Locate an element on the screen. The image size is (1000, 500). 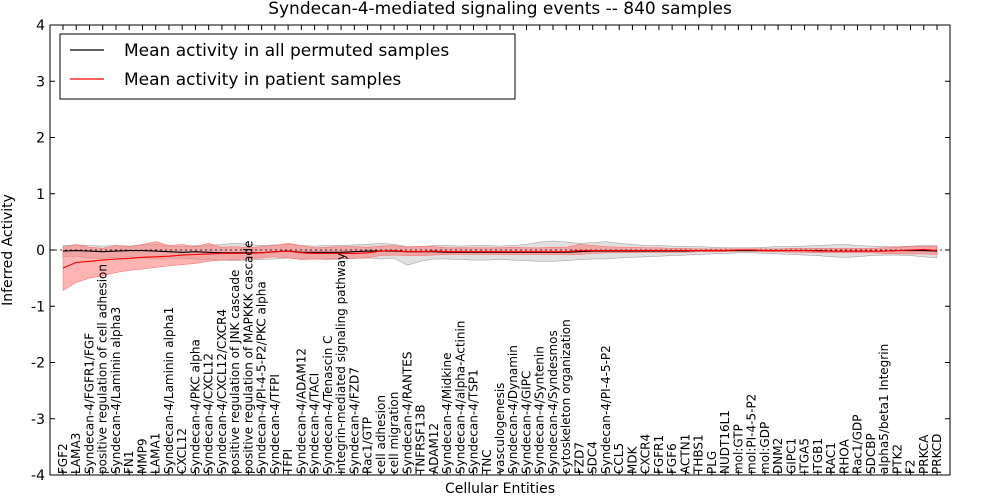
x-tick-label: Syndecan-4/TACI is located at coordinates (315, 423).